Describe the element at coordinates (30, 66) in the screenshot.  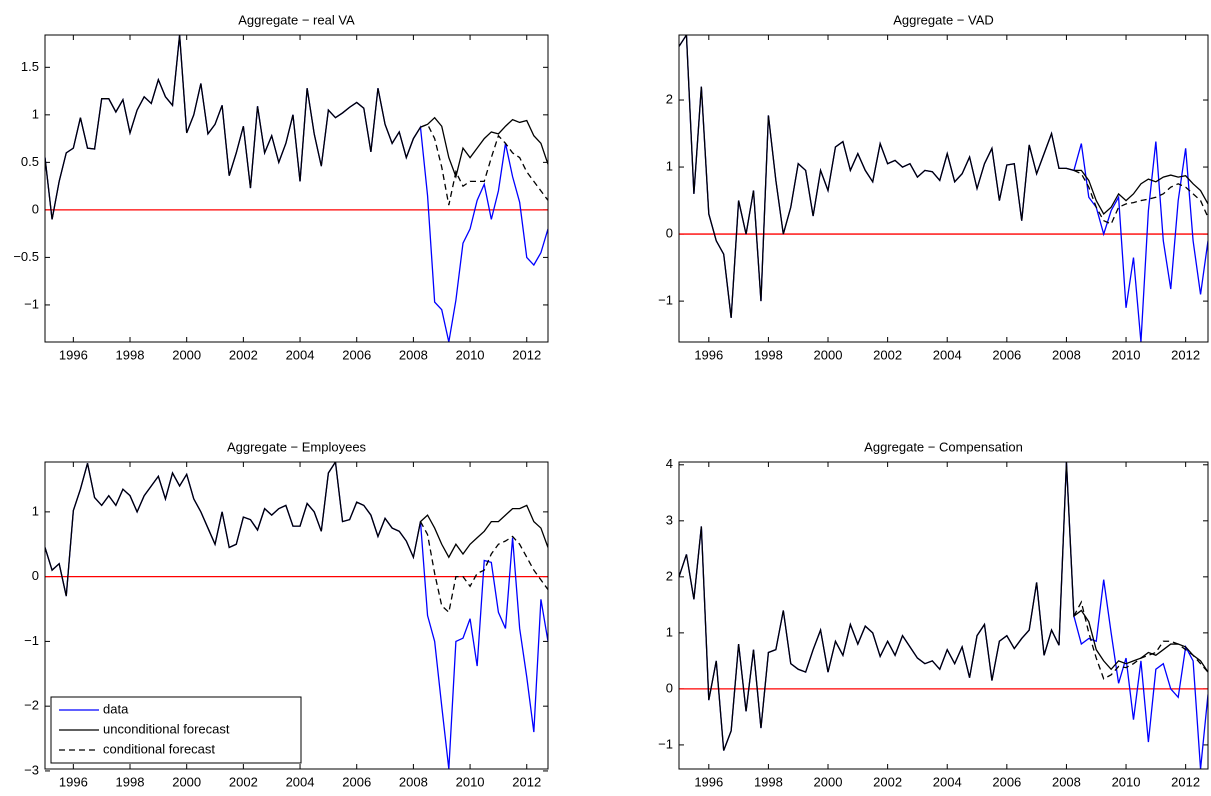
I see `y-tick-label: 1.5` at that location.